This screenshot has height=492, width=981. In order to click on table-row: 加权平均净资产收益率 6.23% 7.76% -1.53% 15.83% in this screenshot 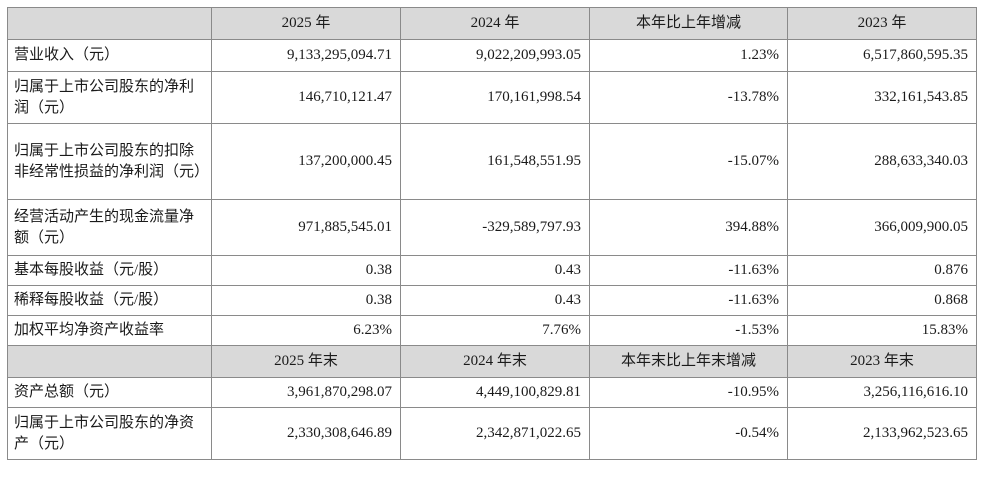, I will do `click(492, 330)`.